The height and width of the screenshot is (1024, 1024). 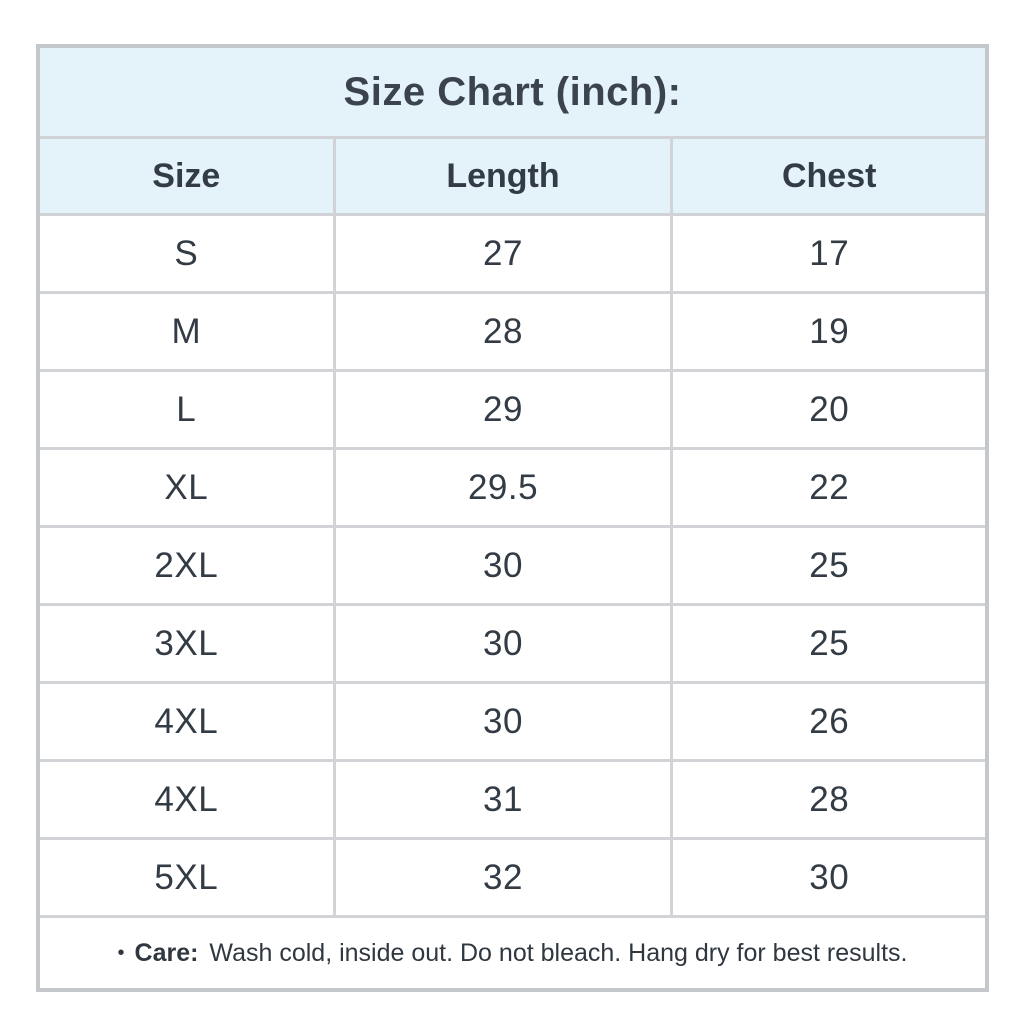 What do you see at coordinates (503, 253) in the screenshot?
I see `length-cell: 27` at bounding box center [503, 253].